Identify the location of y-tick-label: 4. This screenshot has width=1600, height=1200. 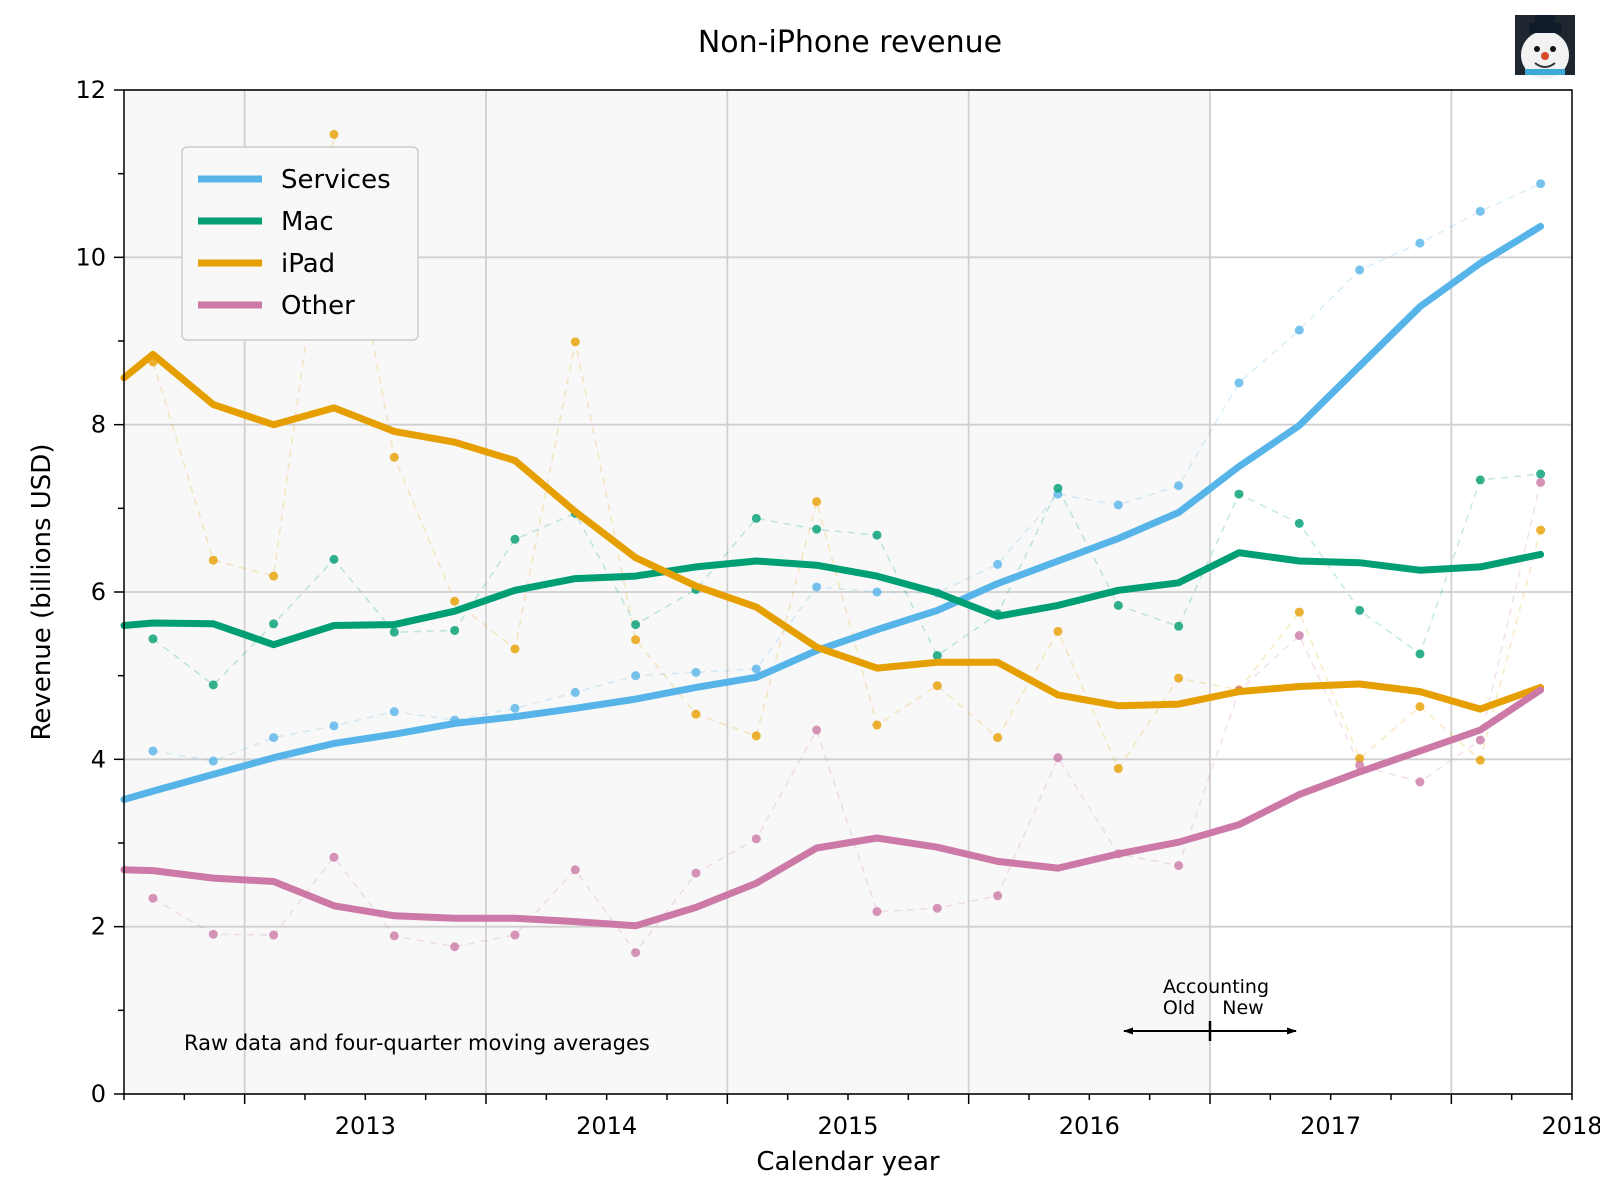
(98, 759).